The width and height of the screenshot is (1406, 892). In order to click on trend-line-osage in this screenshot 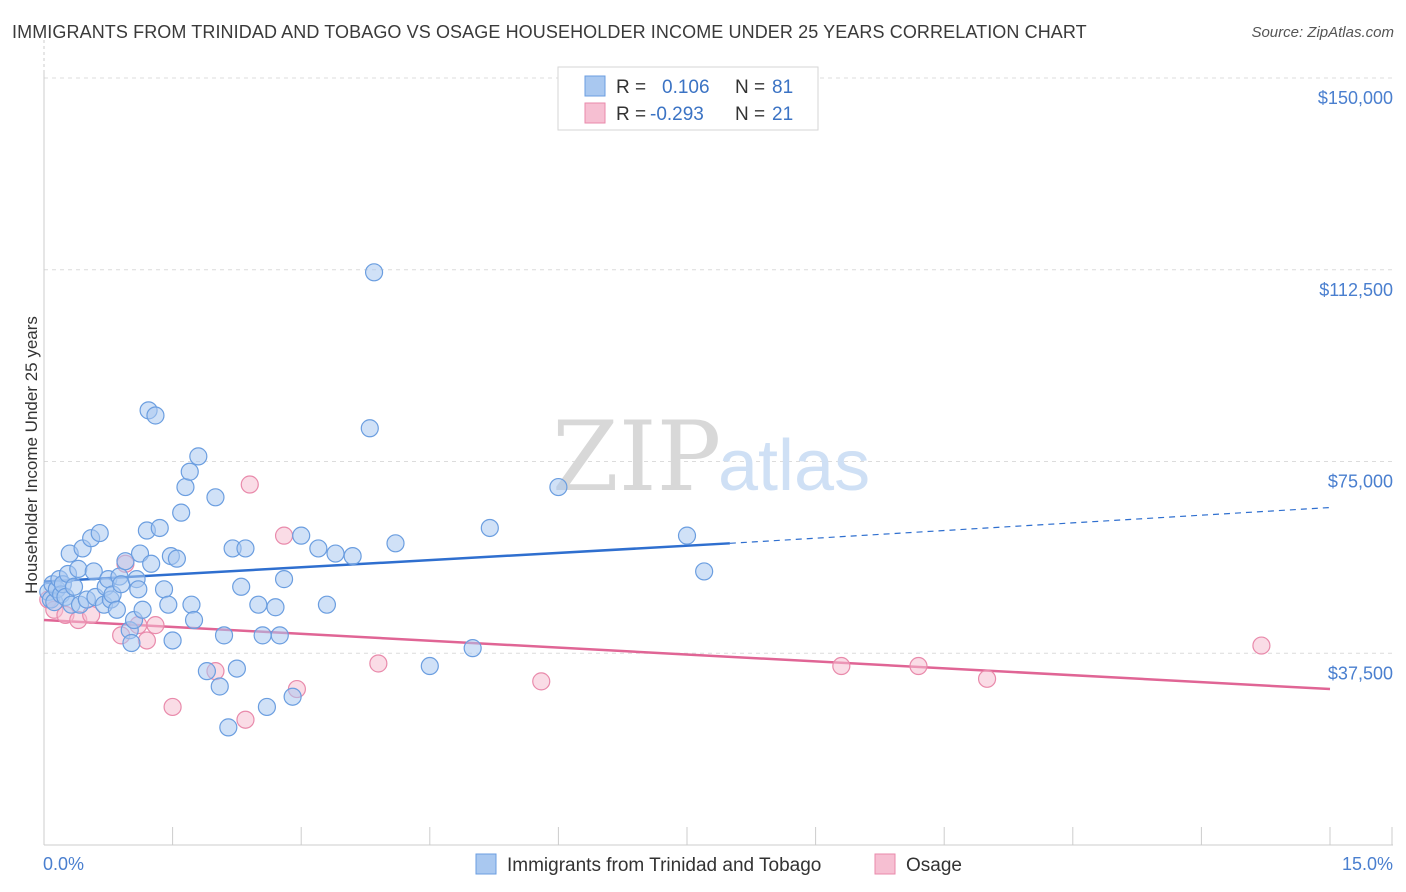, I will do `click(687, 654)`.